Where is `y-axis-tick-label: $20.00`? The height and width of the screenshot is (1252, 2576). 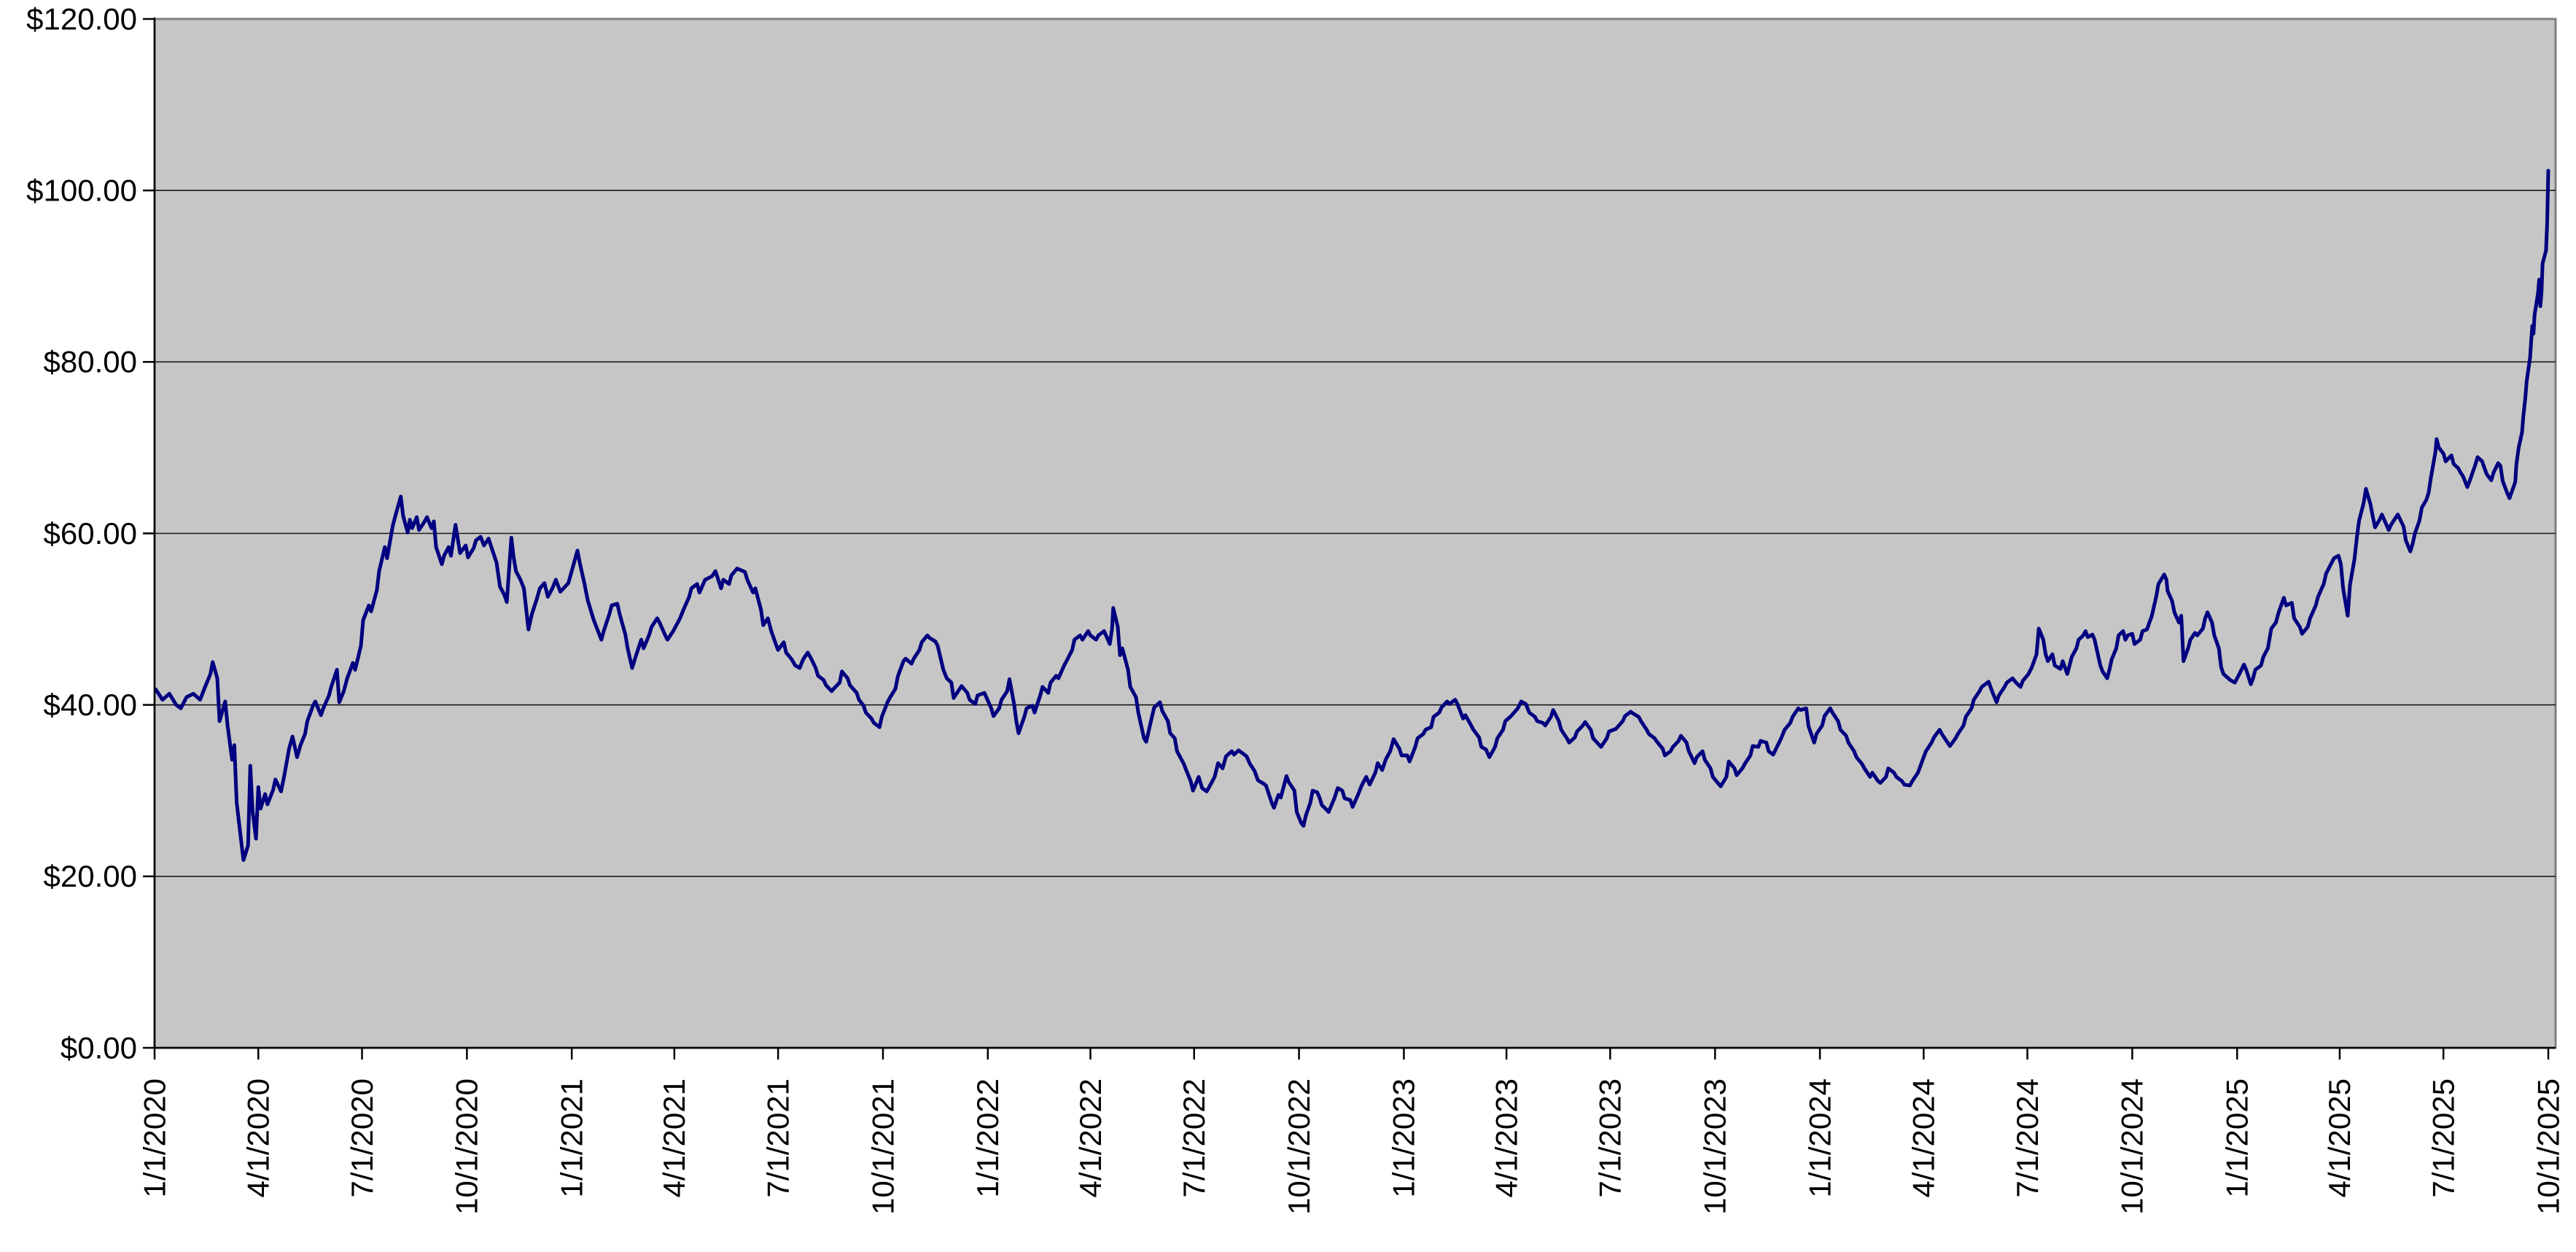 y-axis-tick-label: $20.00 is located at coordinates (90, 876).